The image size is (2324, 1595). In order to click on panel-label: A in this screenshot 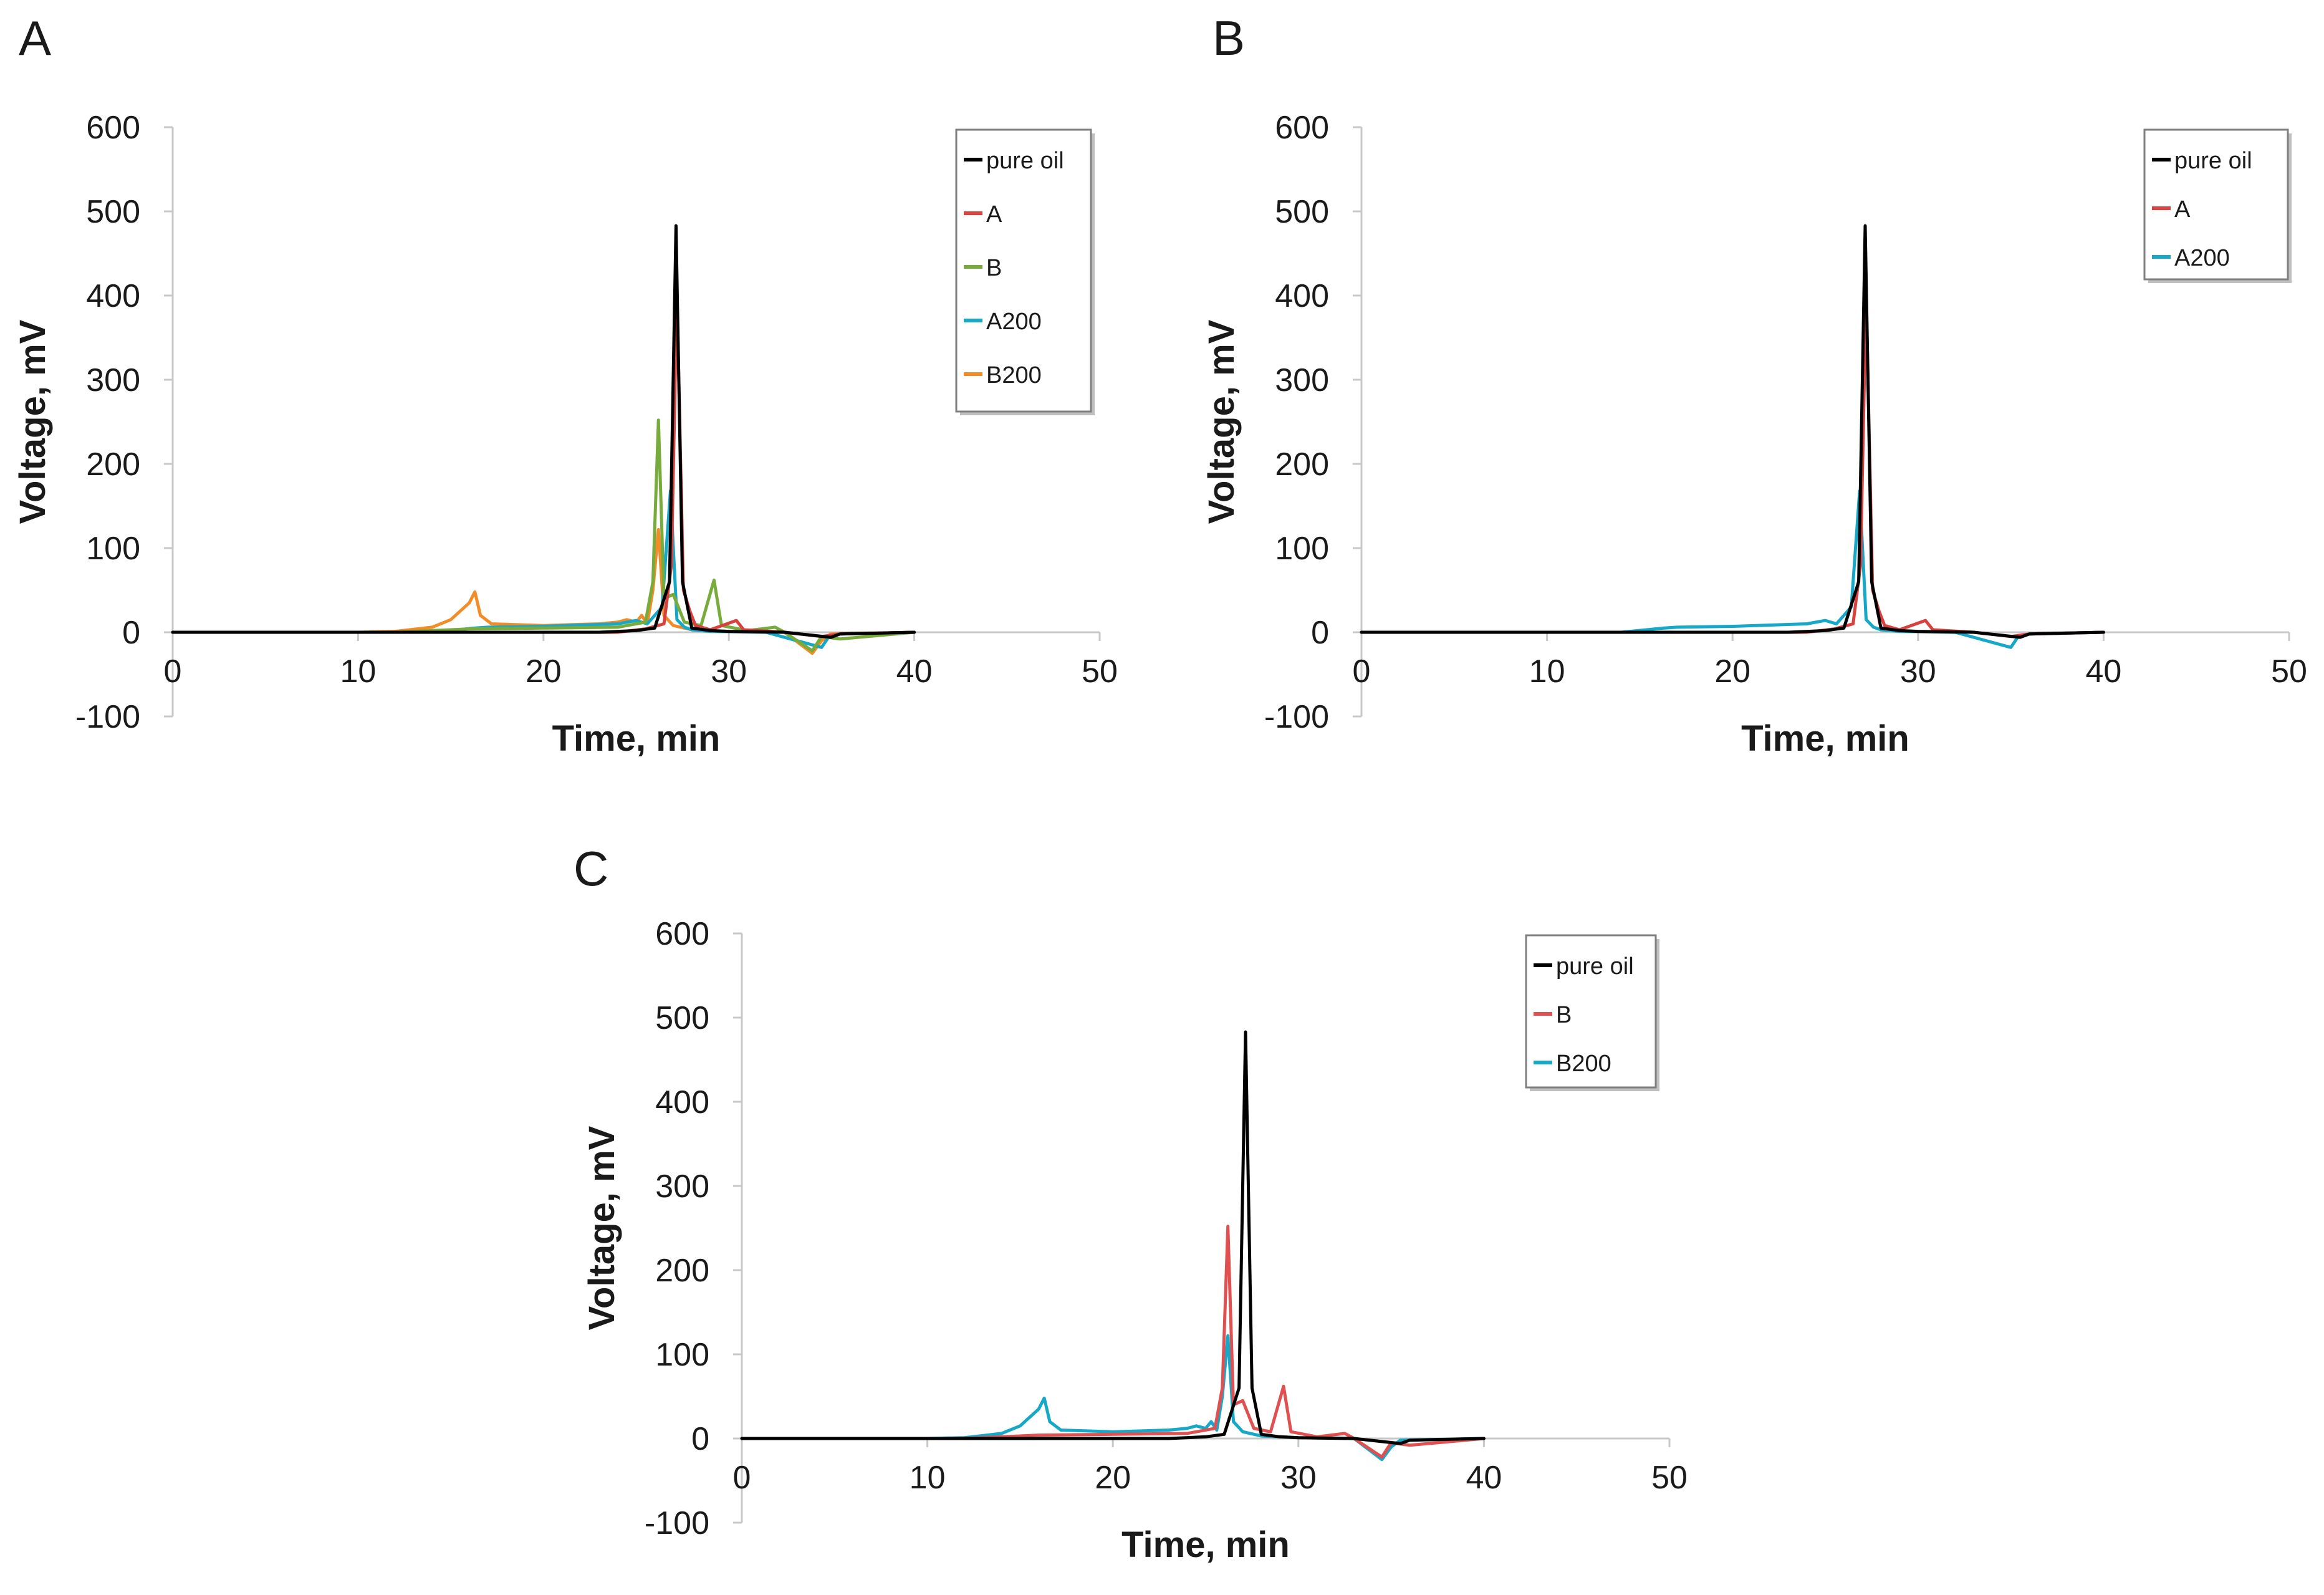, I will do `click(35, 38)`.